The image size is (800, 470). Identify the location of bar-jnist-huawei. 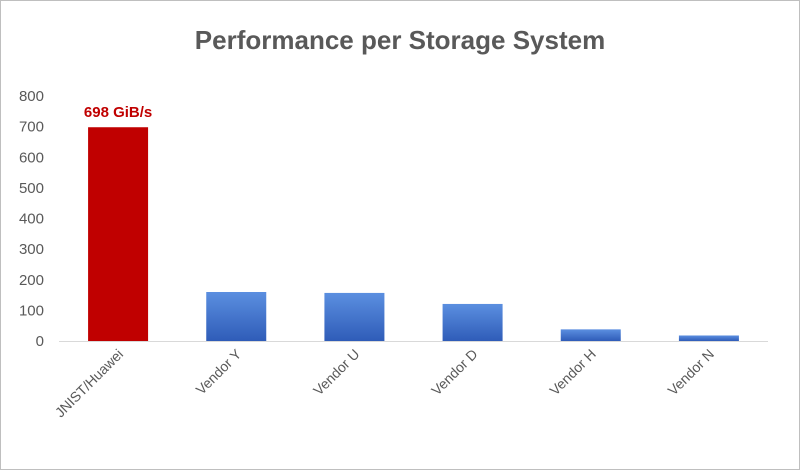
(118, 234).